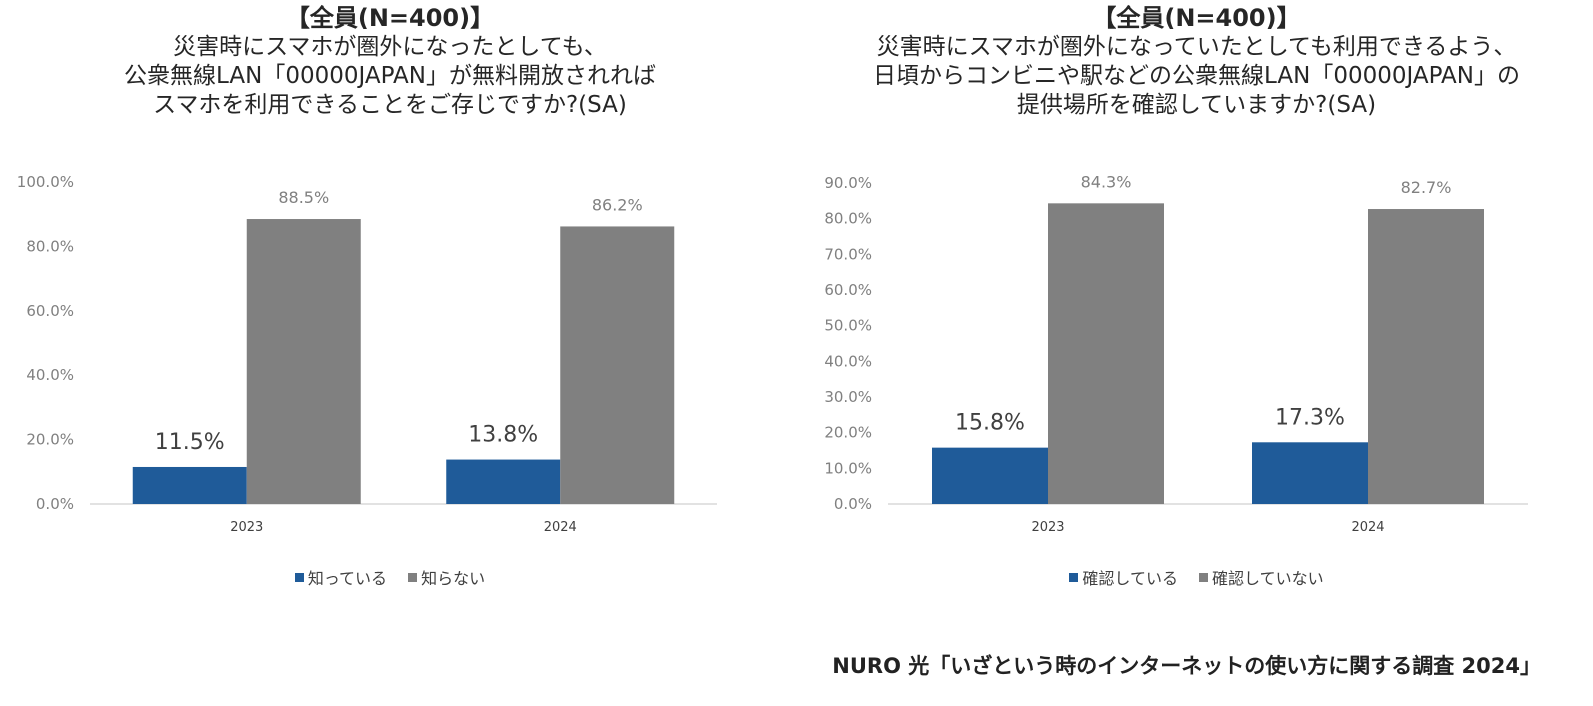 The image size is (1593, 706). Describe the element at coordinates (390, 577) in the screenshot. I see `chart-legend: 知っている 知らない` at that location.